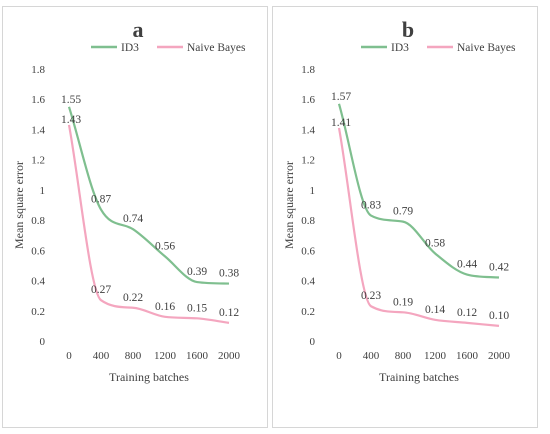 Image resolution: width=550 pixels, height=434 pixels. Describe the element at coordinates (71, 100) in the screenshot. I see `data-label-id3: 1.55` at that location.